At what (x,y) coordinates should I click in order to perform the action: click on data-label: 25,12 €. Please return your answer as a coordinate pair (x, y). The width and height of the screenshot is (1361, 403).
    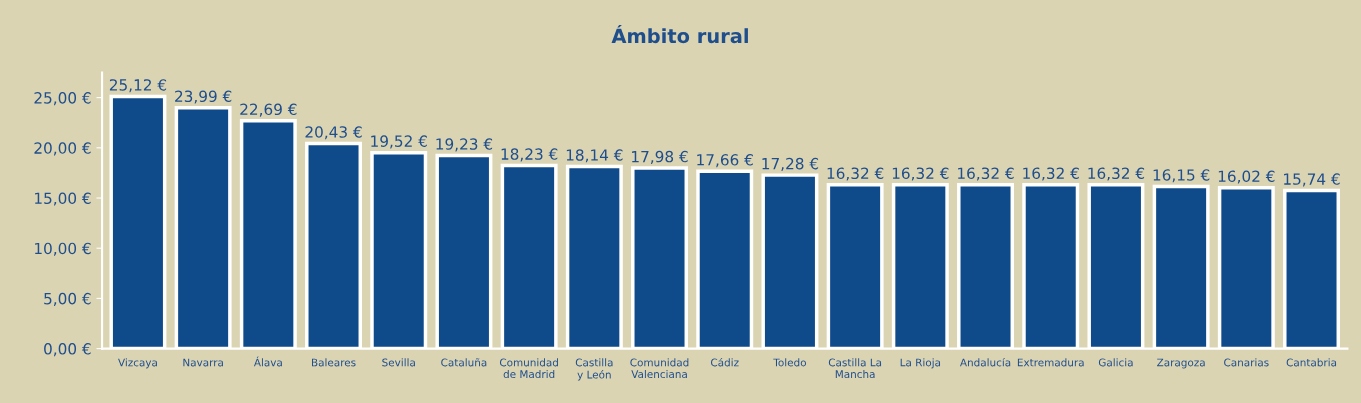
    Looking at the image, I should click on (138, 86).